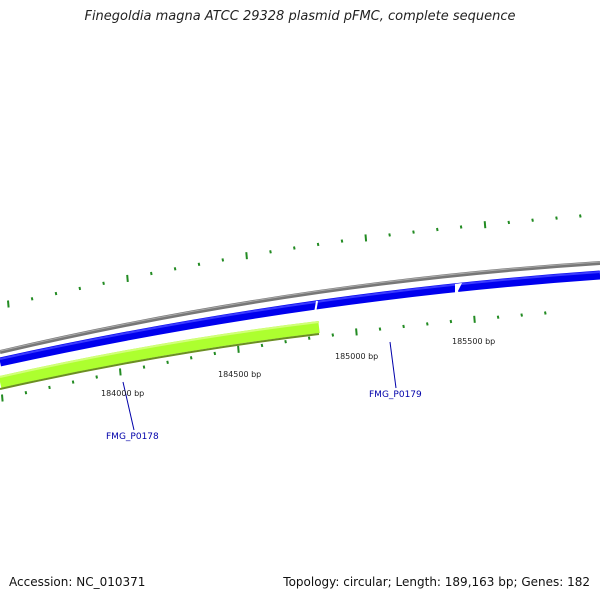  I want to click on gene-FMG_P0178-highlight, so click(160, 349).